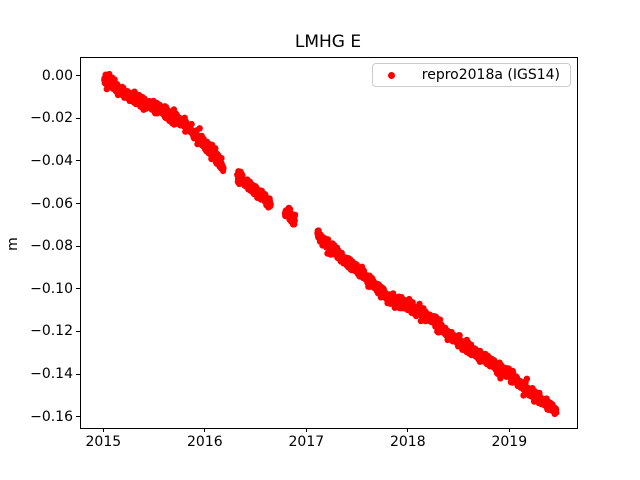 The width and height of the screenshot is (640, 480). What do you see at coordinates (509, 442) in the screenshot?
I see `x-tick-label: 2019` at bounding box center [509, 442].